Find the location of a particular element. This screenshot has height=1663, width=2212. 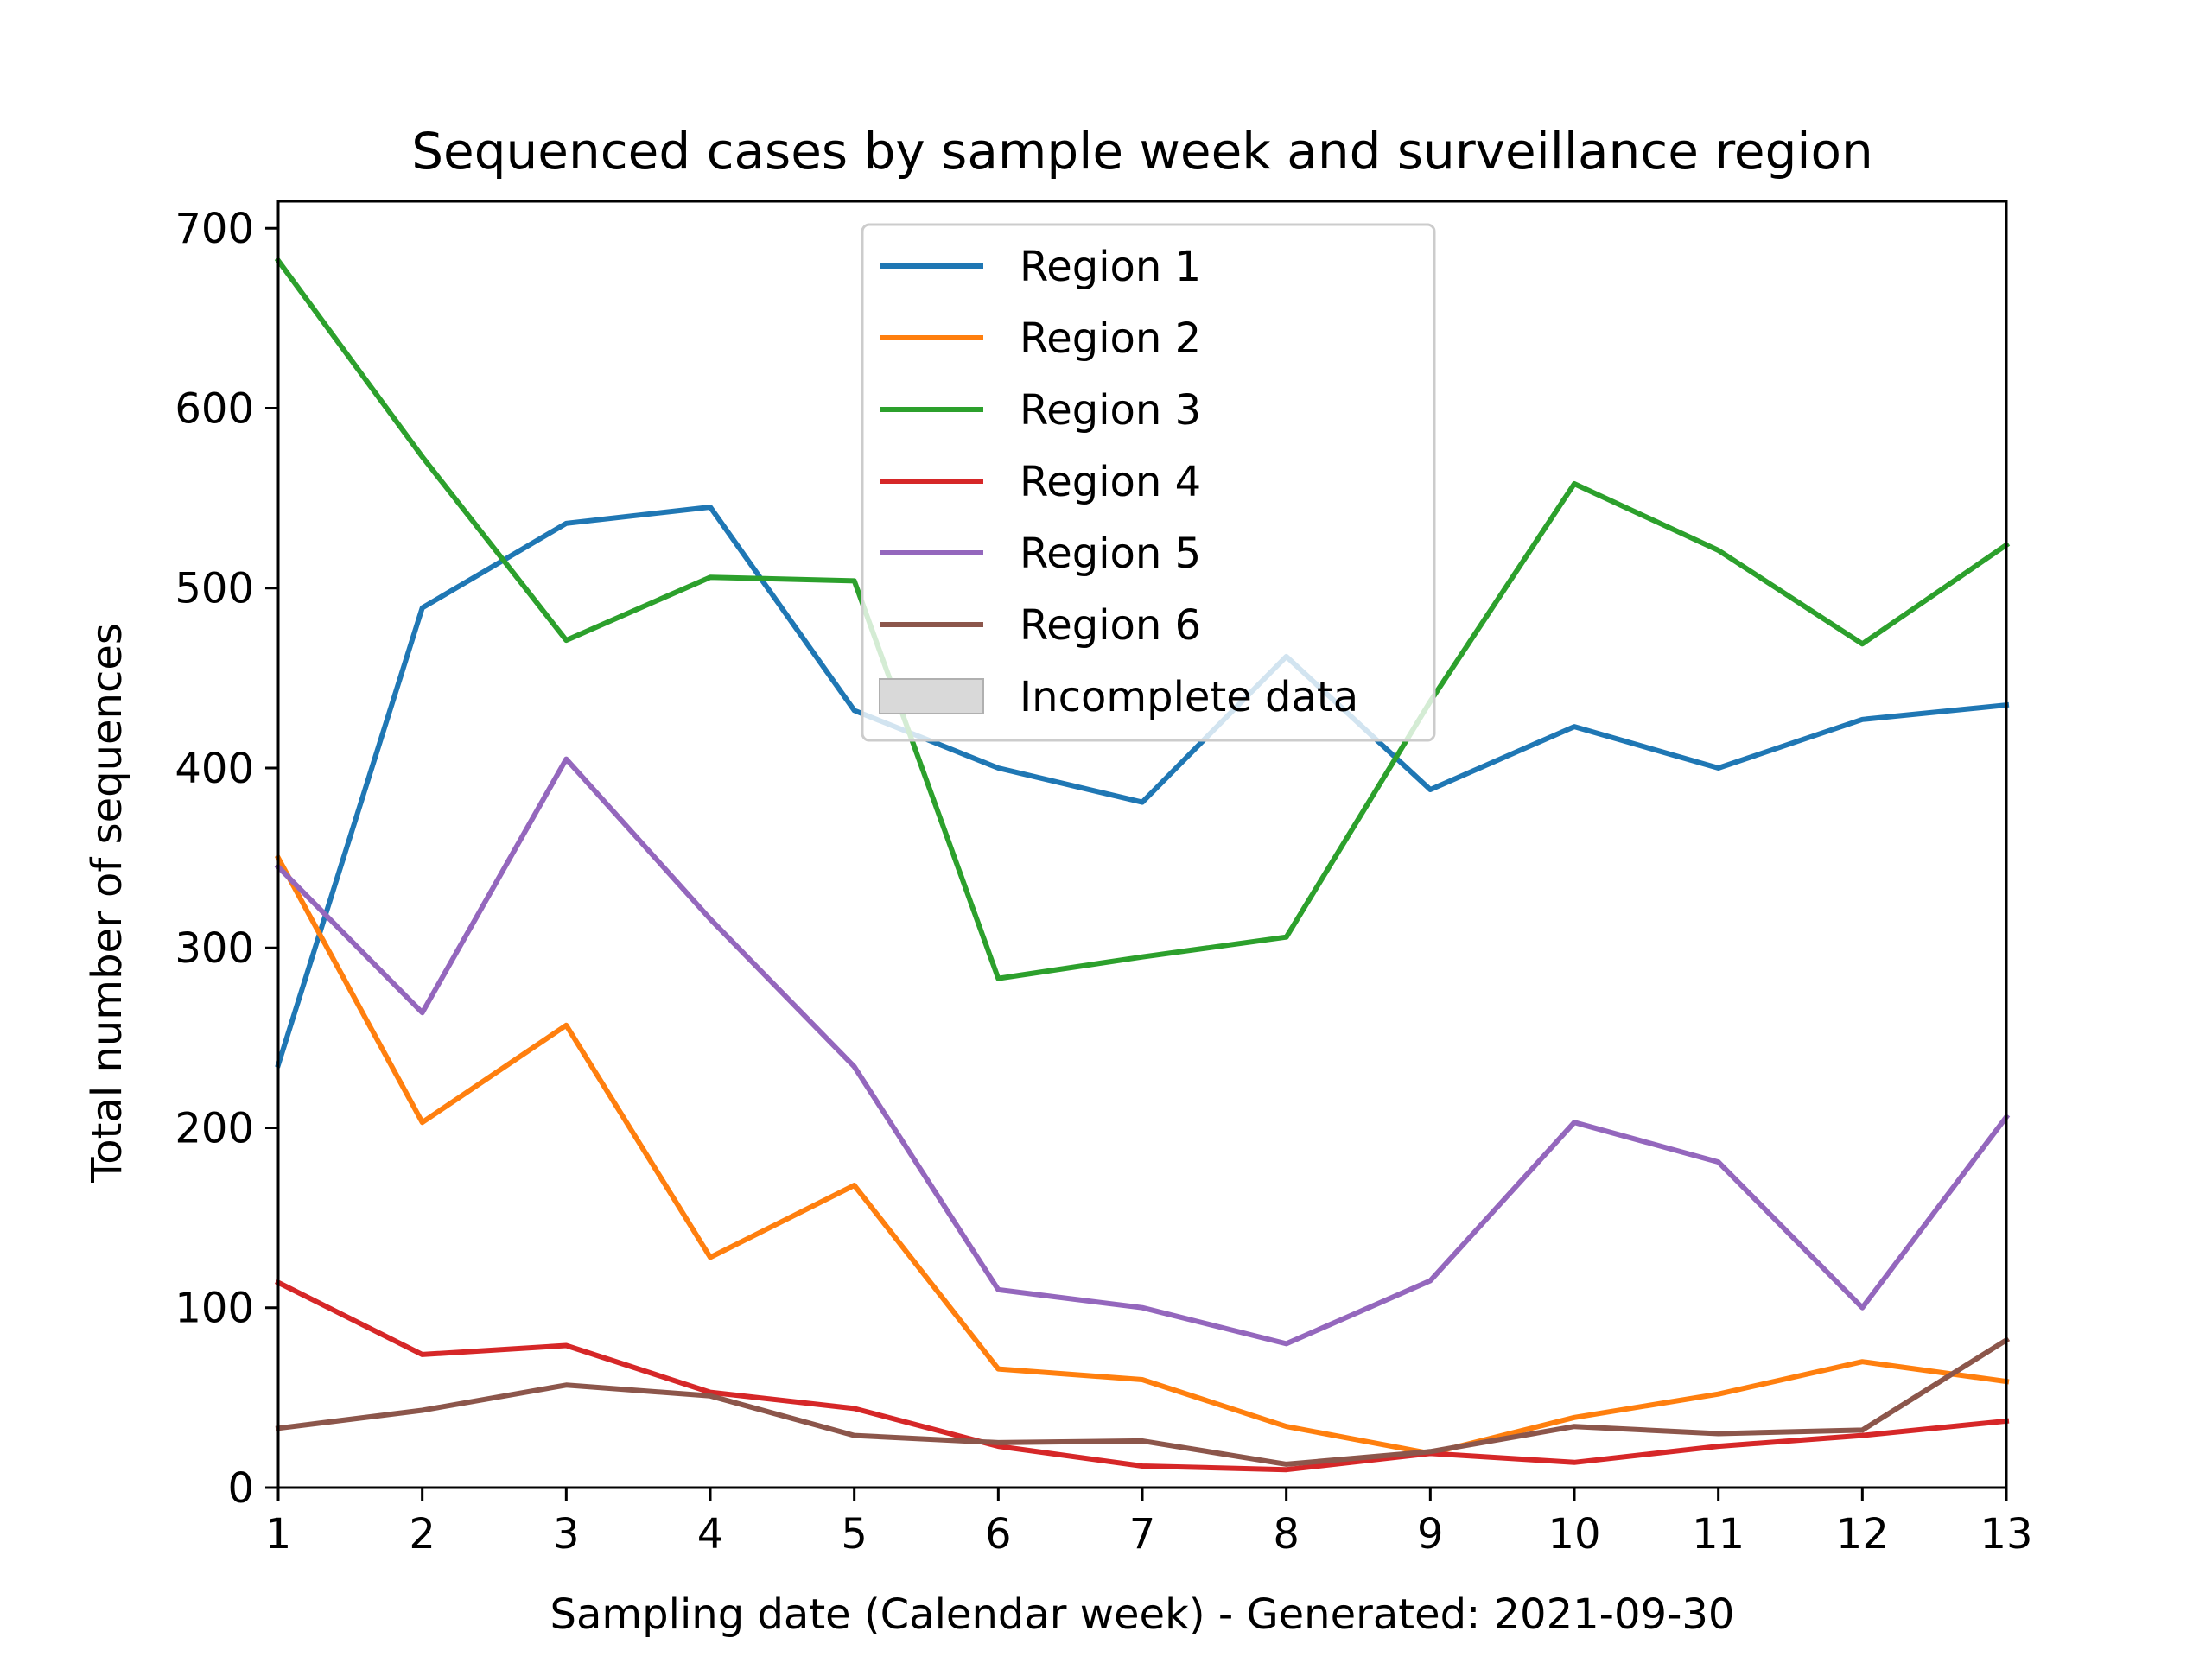

x-tick-label: 10 is located at coordinates (1574, 1534).